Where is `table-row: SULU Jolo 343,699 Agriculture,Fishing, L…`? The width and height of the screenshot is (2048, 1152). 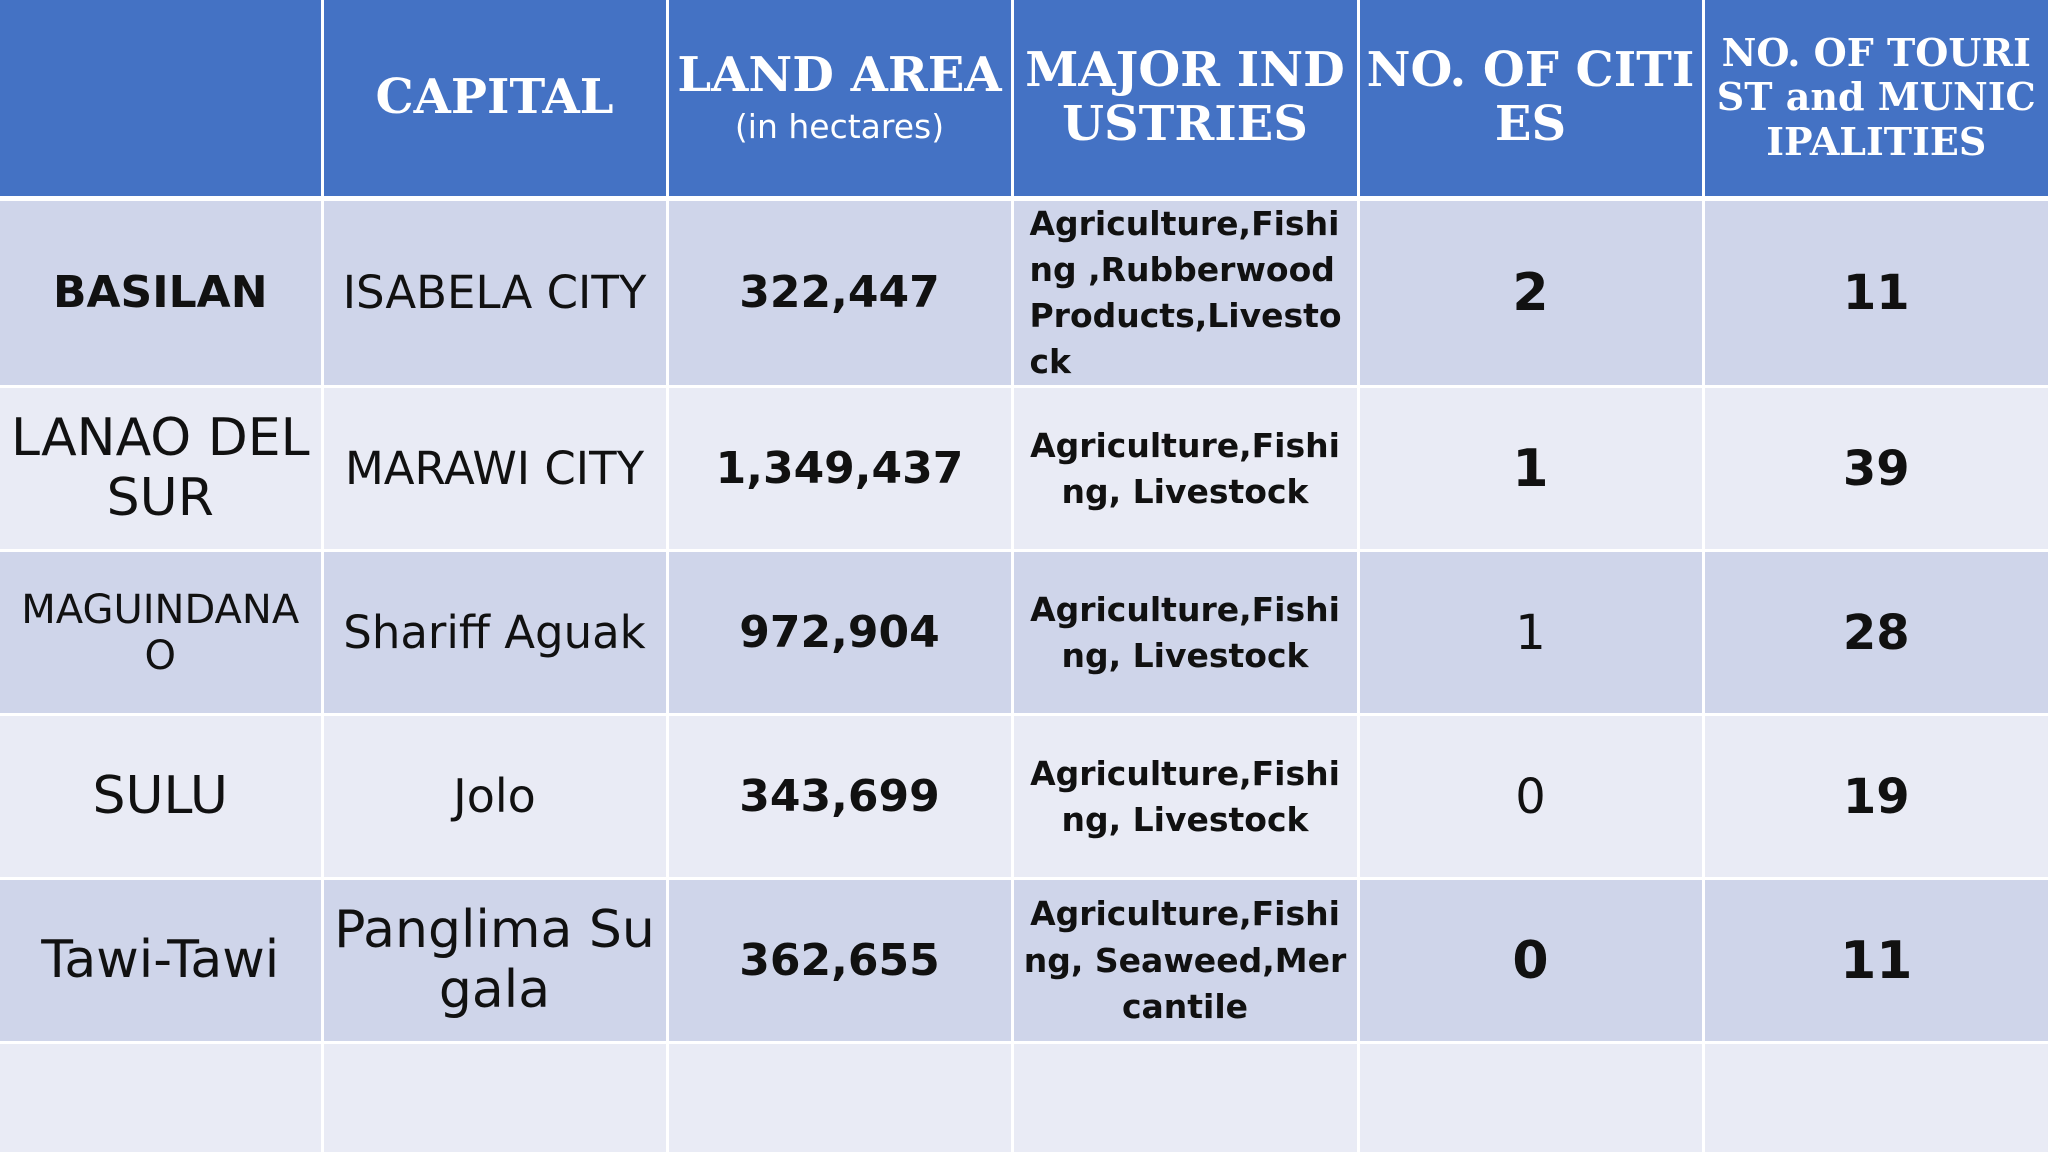
table-row: SULU Jolo 343,699 Agriculture,Fishing, L… is located at coordinates (1024, 797).